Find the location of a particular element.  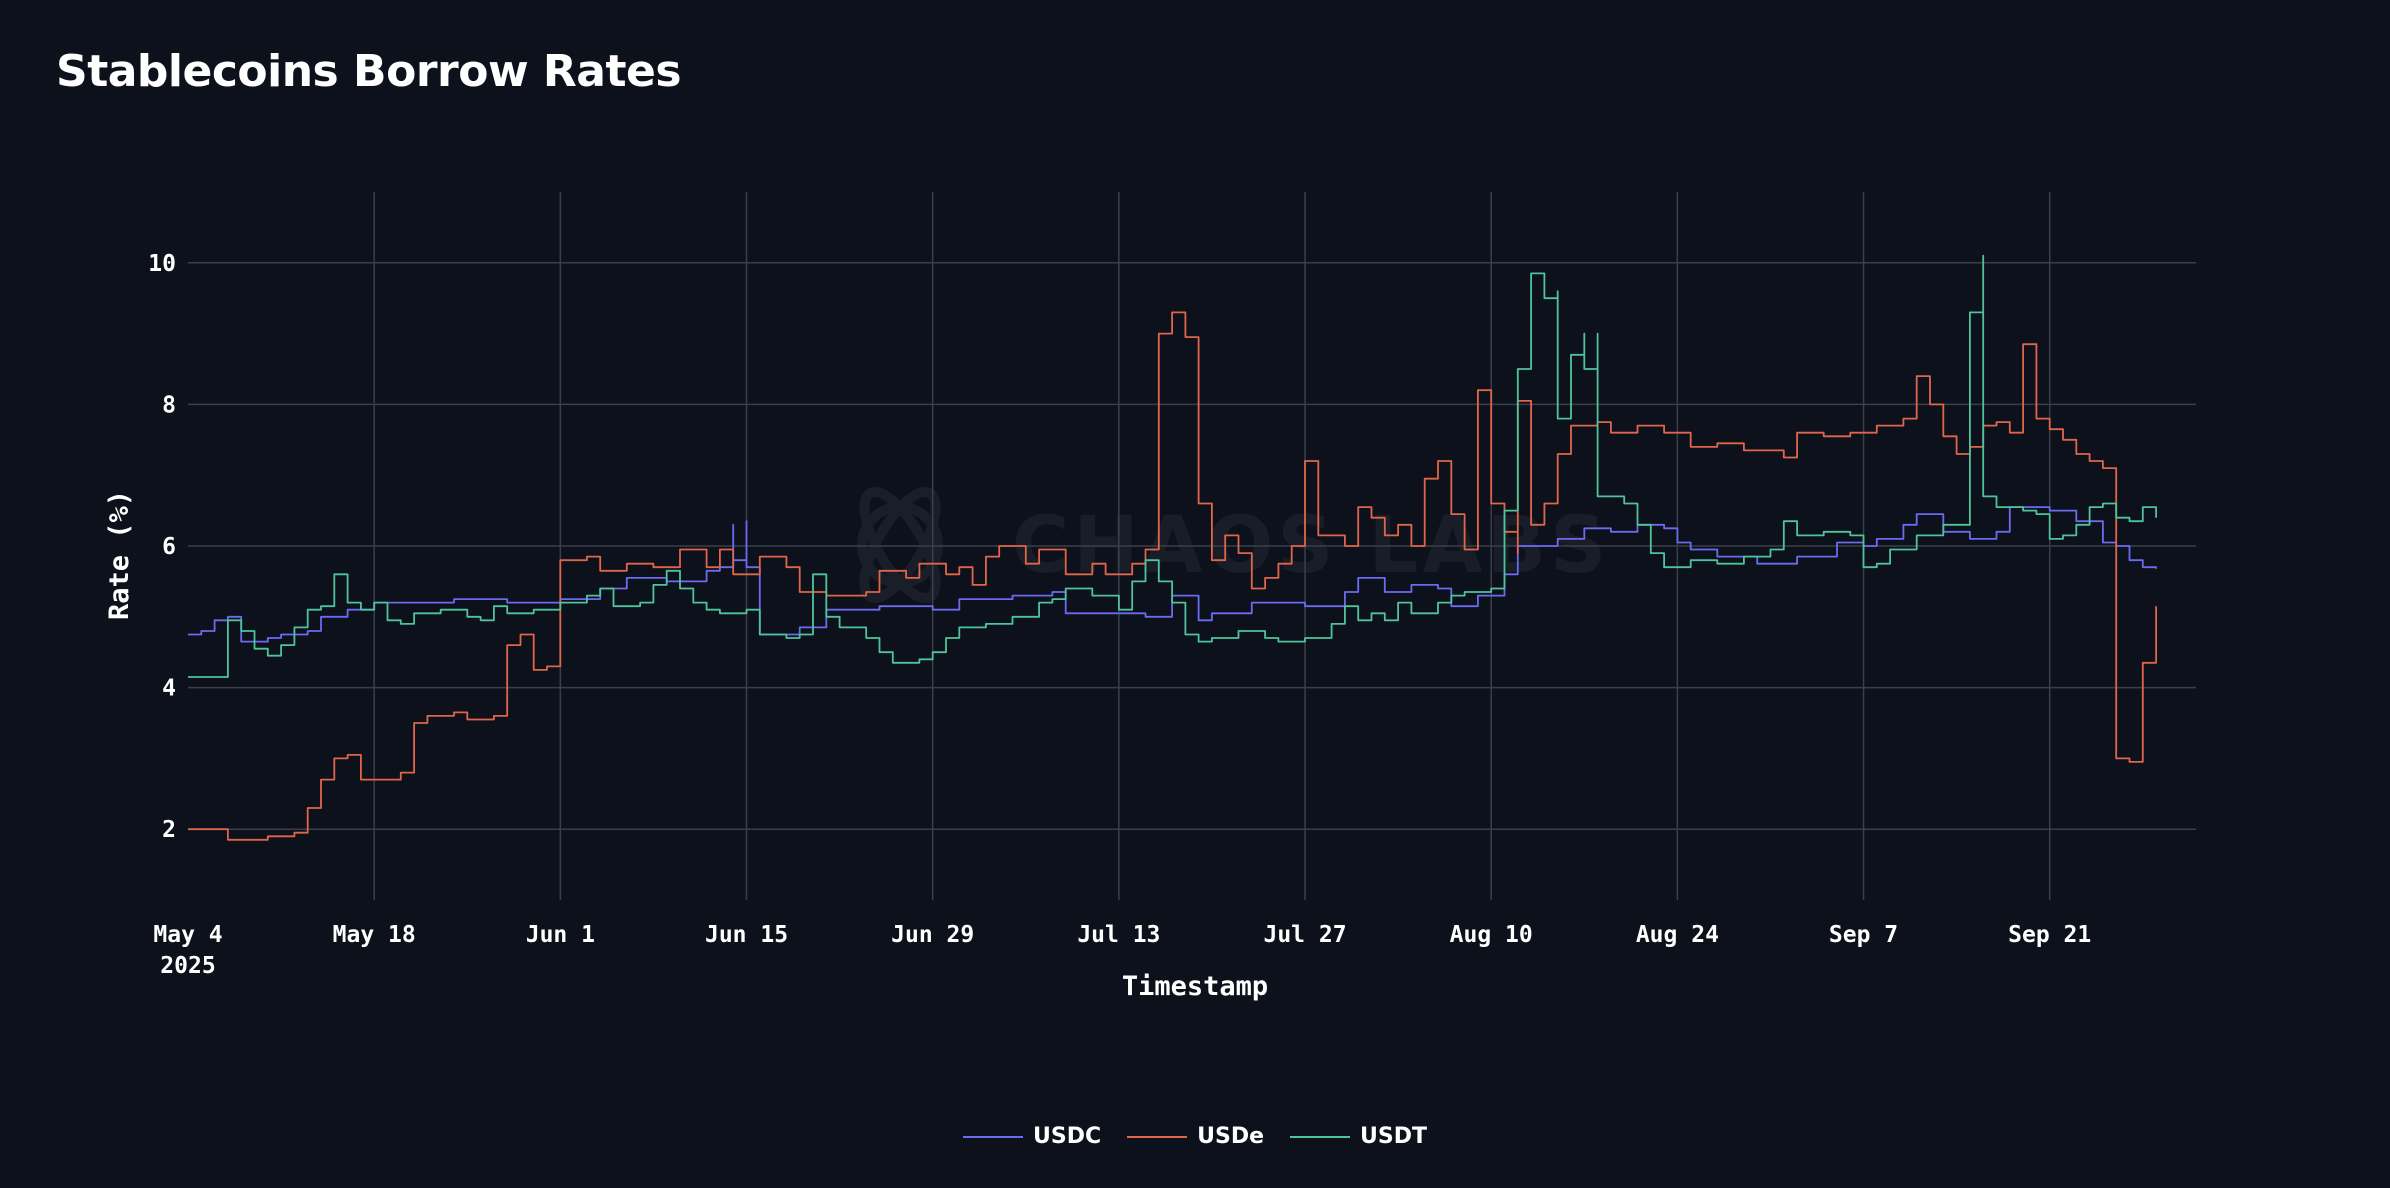

x-tick-sublabel: 2025 is located at coordinates (187, 966).